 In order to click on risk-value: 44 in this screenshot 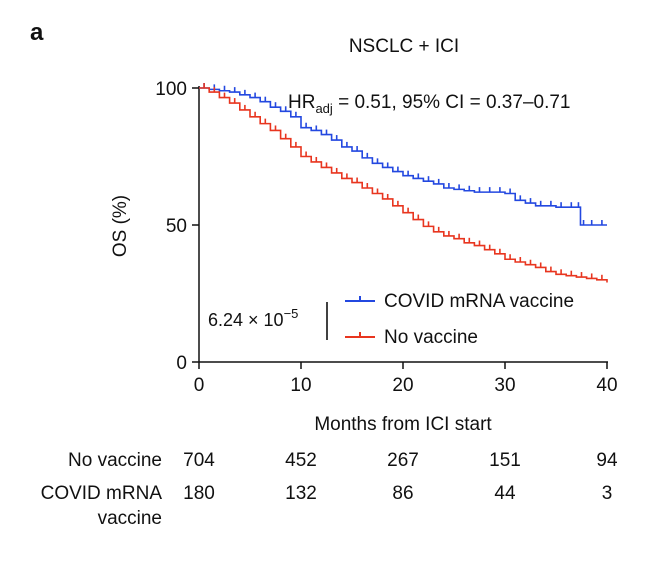, I will do `click(505, 493)`.